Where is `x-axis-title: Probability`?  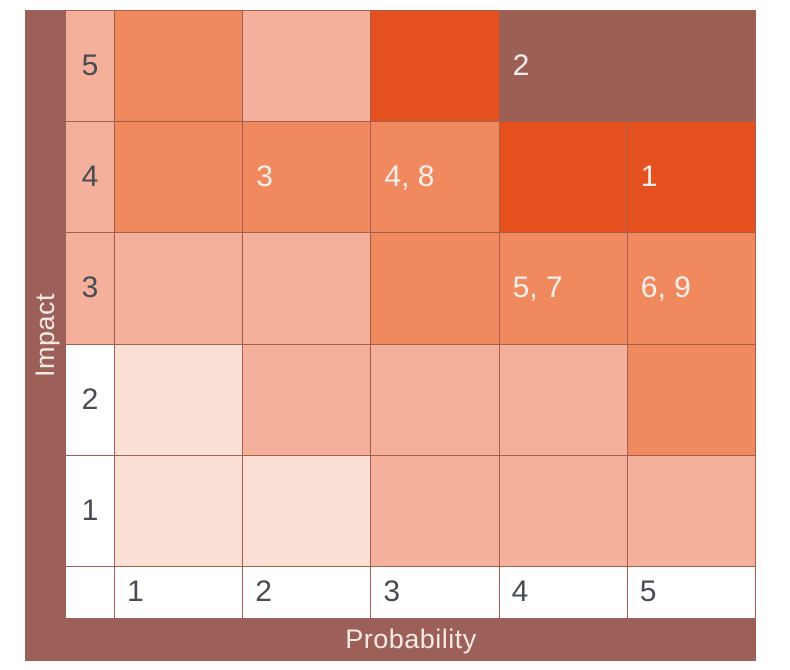
x-axis-title: Probability is located at coordinates (411, 639).